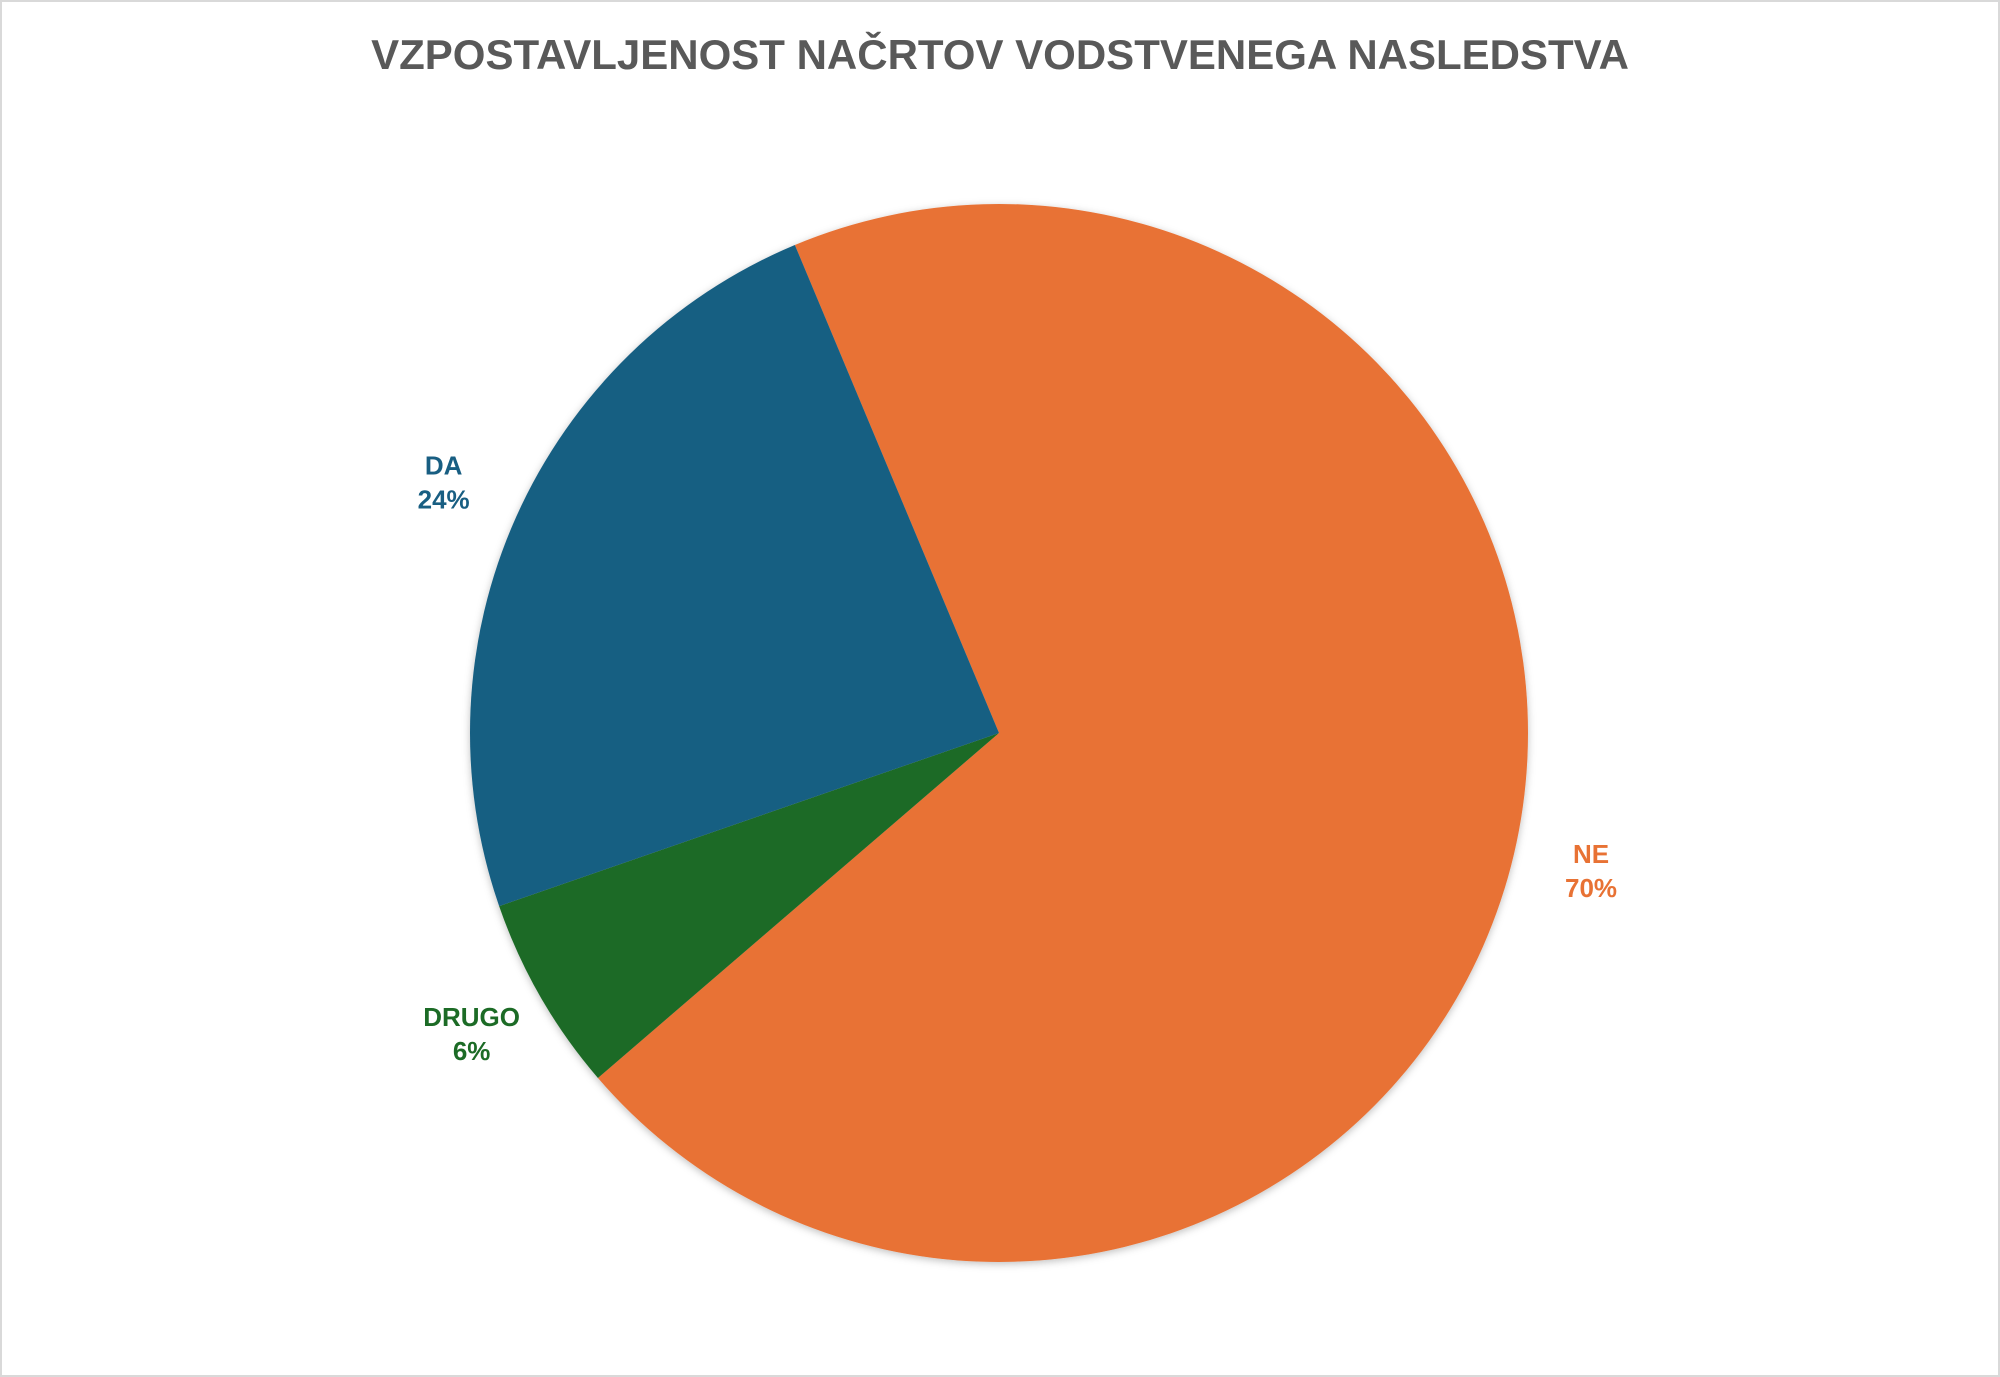 The height and width of the screenshot is (1377, 2000). I want to click on slice-category-label: DA, so click(444, 465).